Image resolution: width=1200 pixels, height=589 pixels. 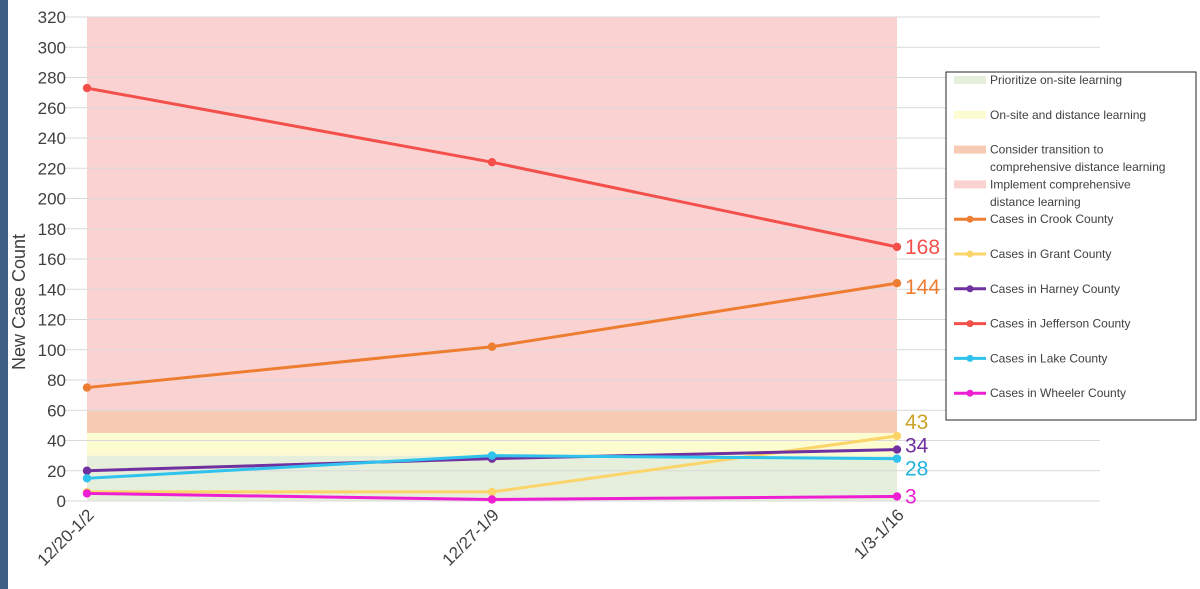 I want to click on legend-item-cases-in-jefferson-county: Cases in Jefferson County, so click(x=1042, y=324).